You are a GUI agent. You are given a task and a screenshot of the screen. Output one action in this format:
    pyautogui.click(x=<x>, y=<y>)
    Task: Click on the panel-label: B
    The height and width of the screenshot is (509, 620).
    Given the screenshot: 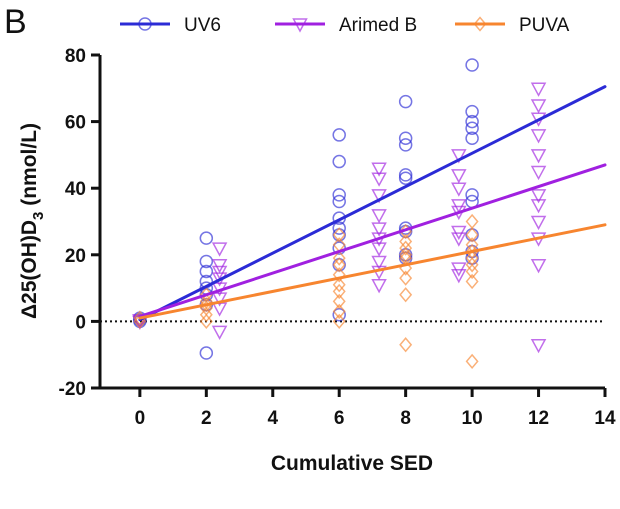 What is the action you would take?
    pyautogui.click(x=15, y=22)
    